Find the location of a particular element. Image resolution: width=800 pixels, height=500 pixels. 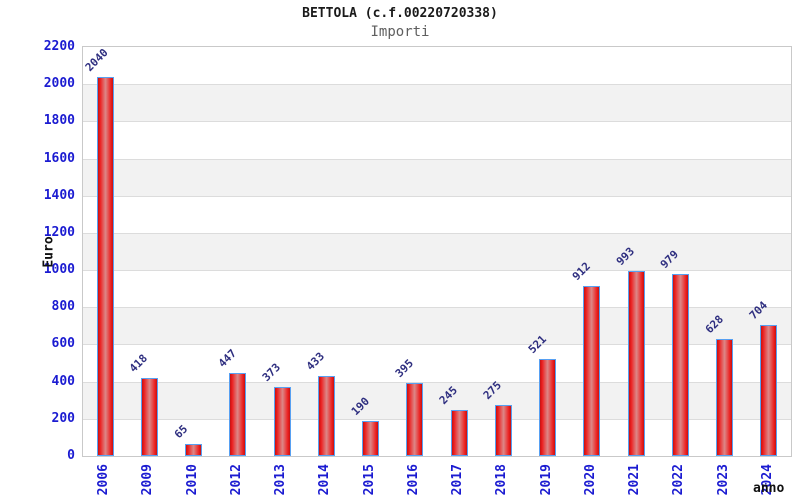

y-tick-label: 1600 is located at coordinates (59, 158).